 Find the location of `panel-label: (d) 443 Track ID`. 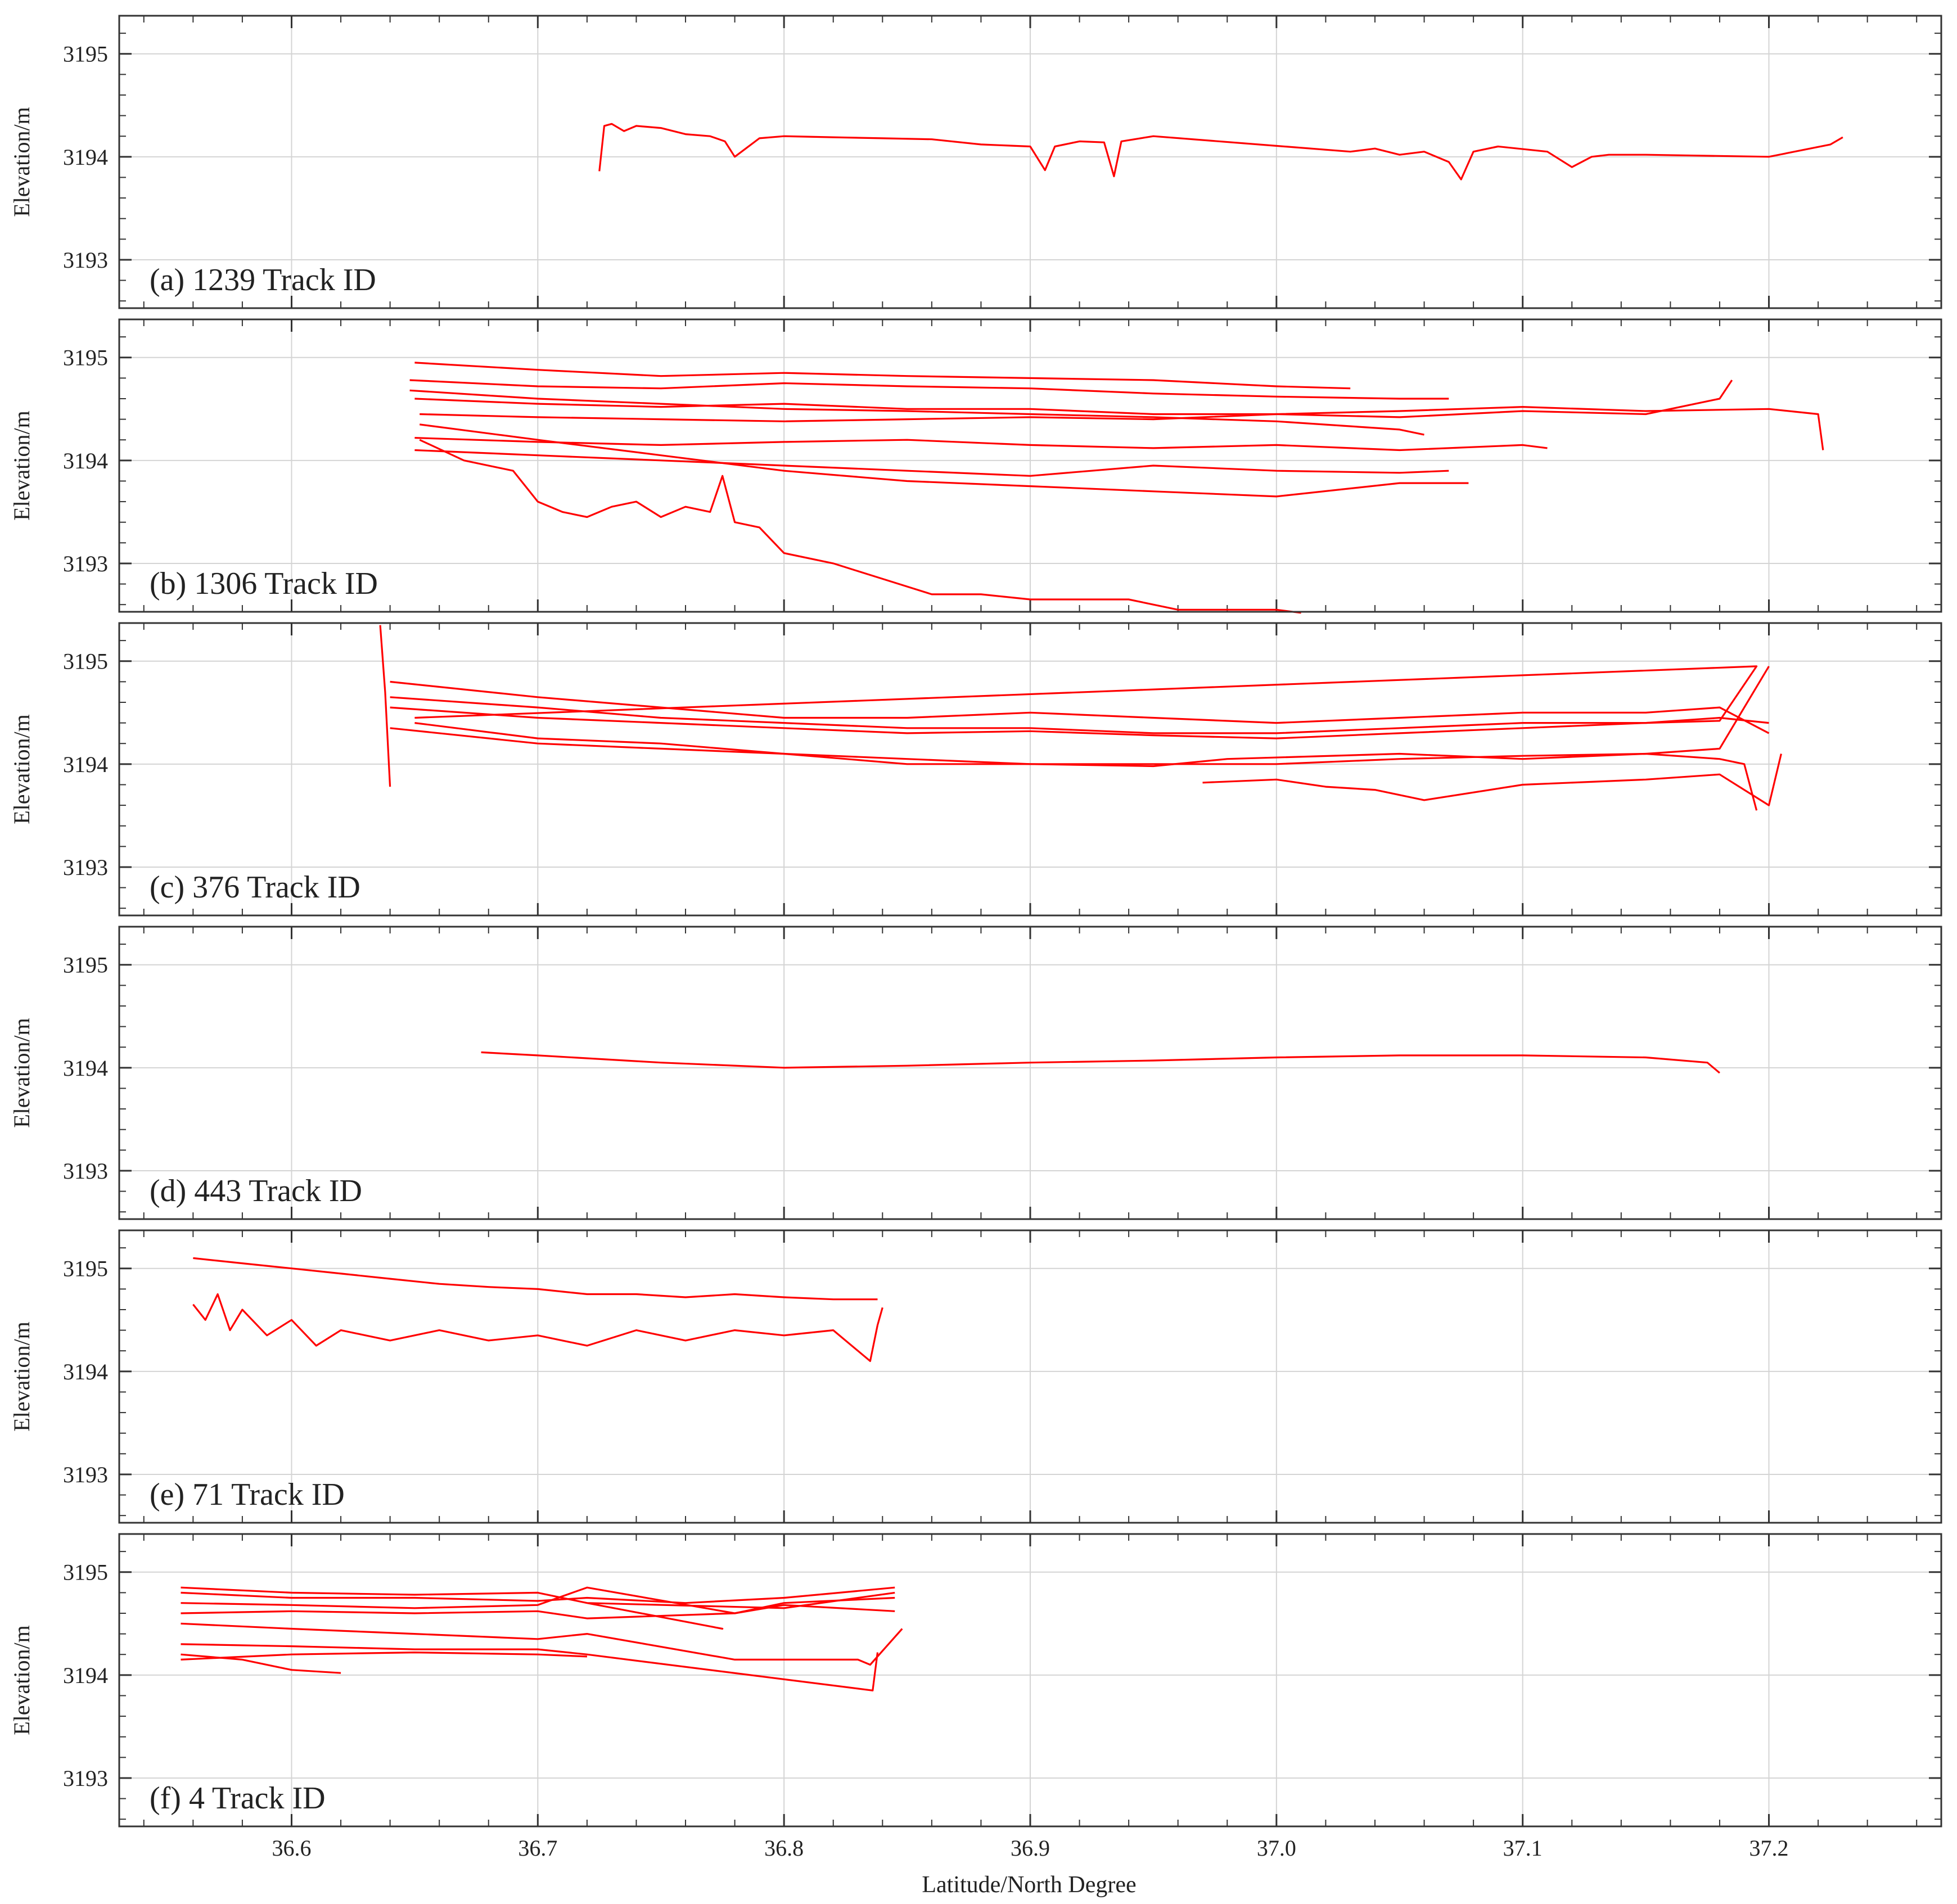

panel-label: (d) 443 Track ID is located at coordinates (256, 1191).